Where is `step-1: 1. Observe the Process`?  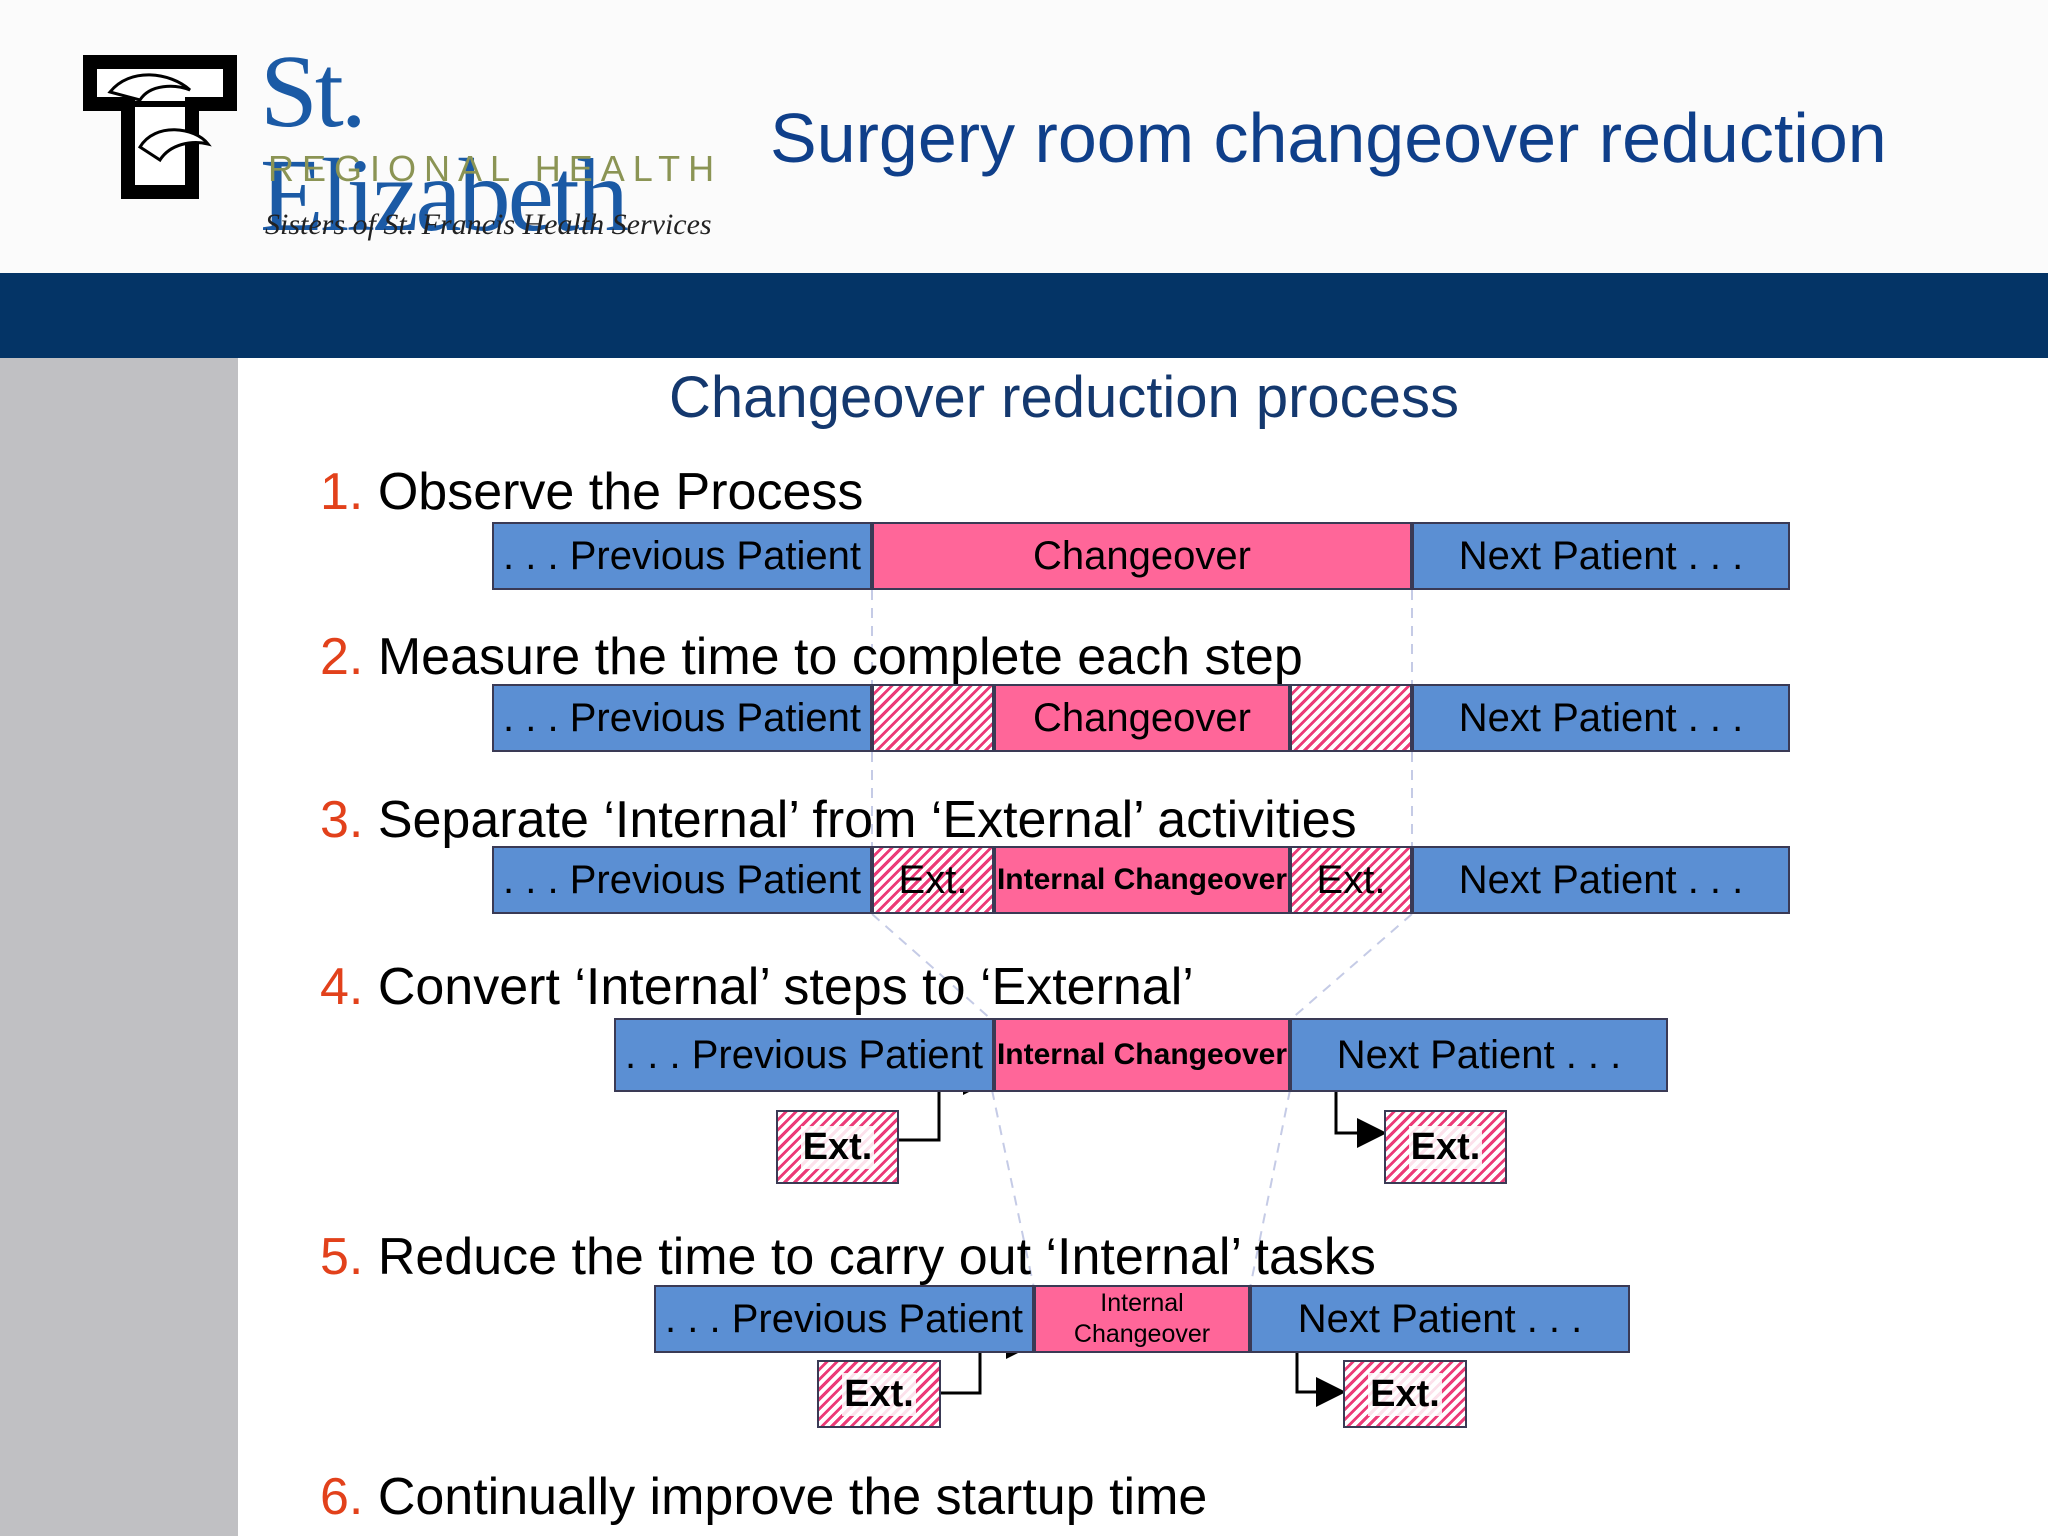
step-1: 1. Observe the Process is located at coordinates (591, 492).